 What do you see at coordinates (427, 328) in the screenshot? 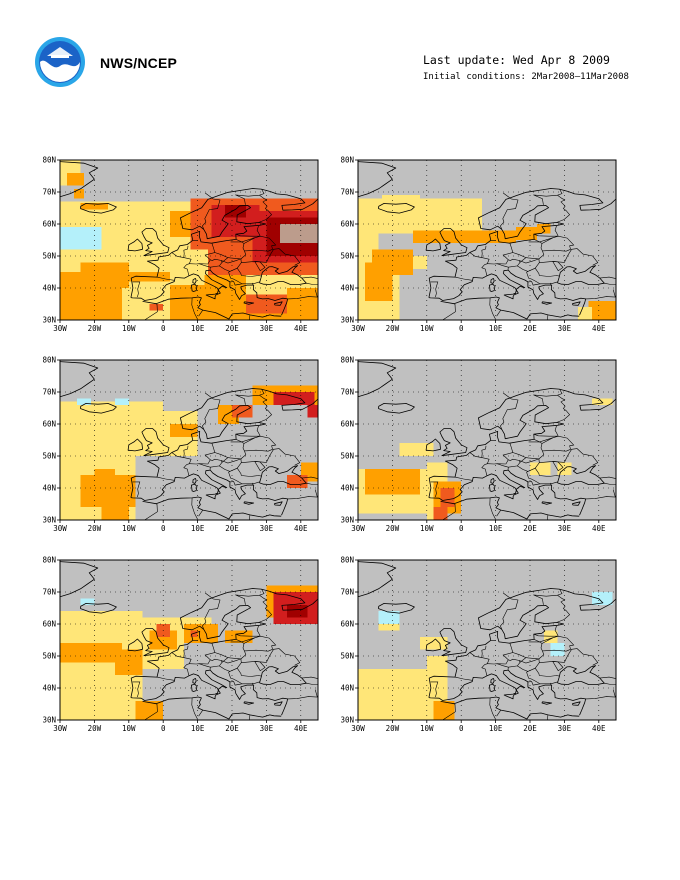
I see `lon-tick-label: 10W` at bounding box center [427, 328].